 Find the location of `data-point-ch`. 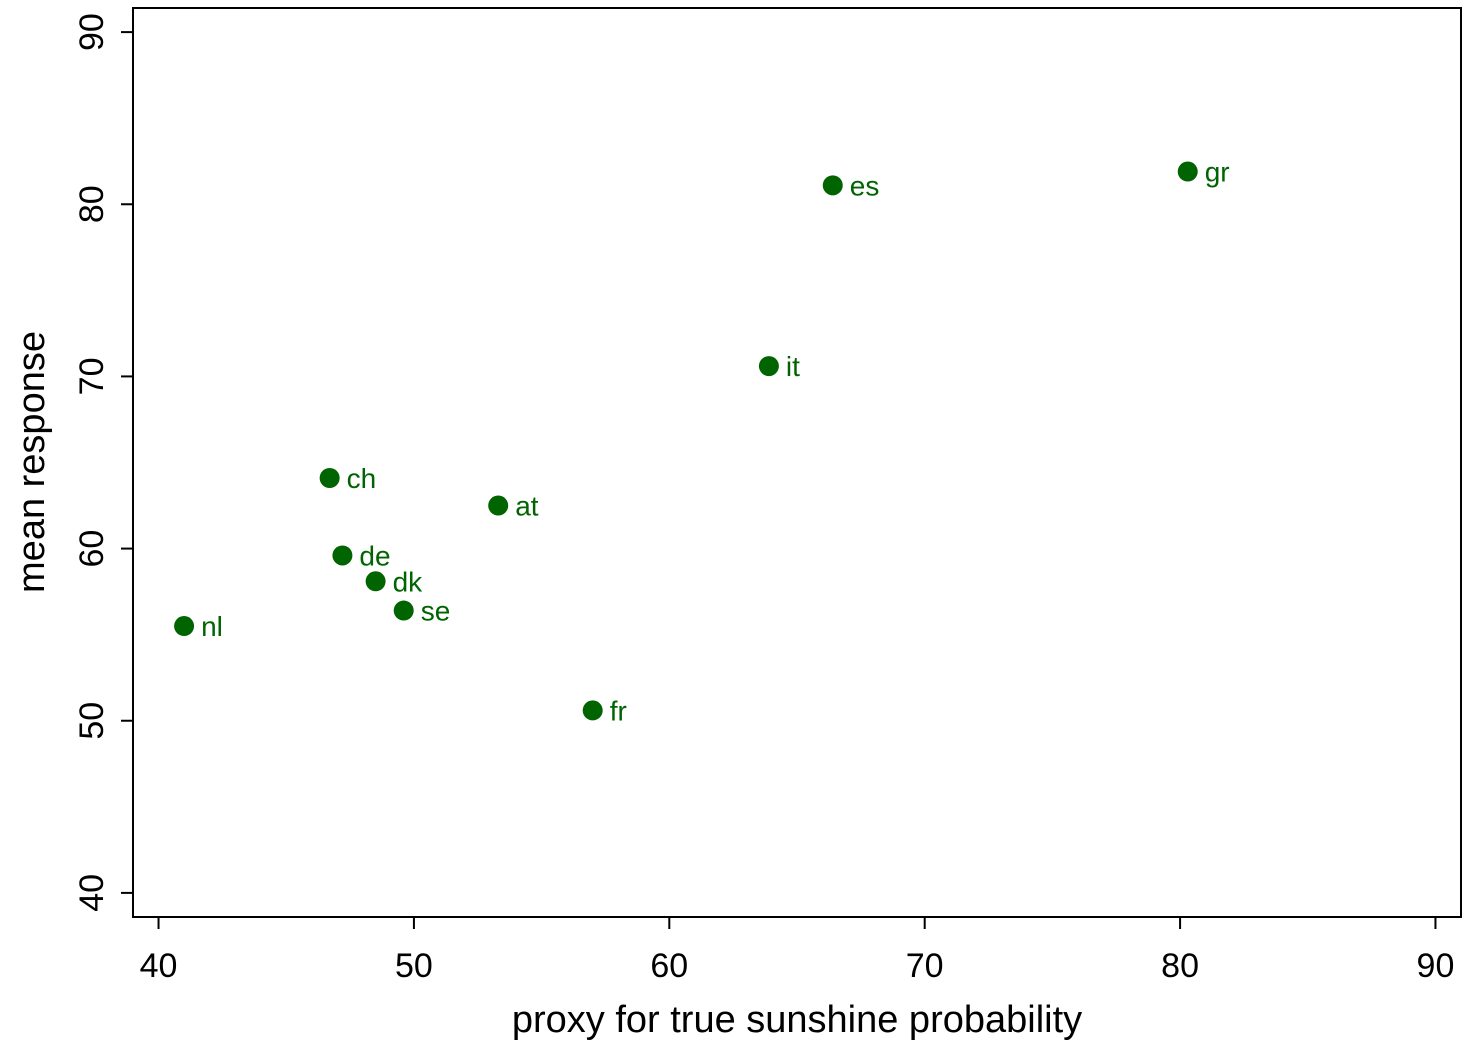

data-point-ch is located at coordinates (329, 477).